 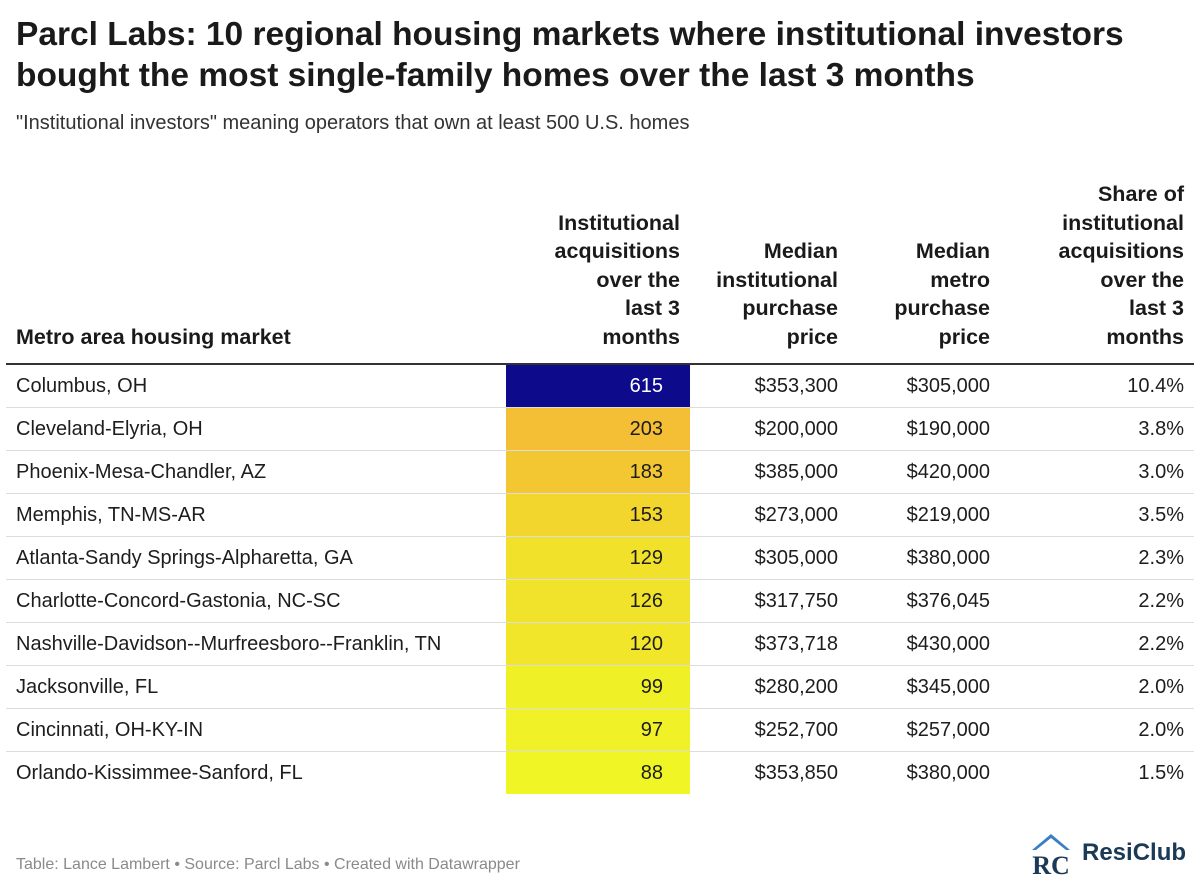 What do you see at coordinates (769, 472) in the screenshot?
I see `institutional-price-cell: $385,000` at bounding box center [769, 472].